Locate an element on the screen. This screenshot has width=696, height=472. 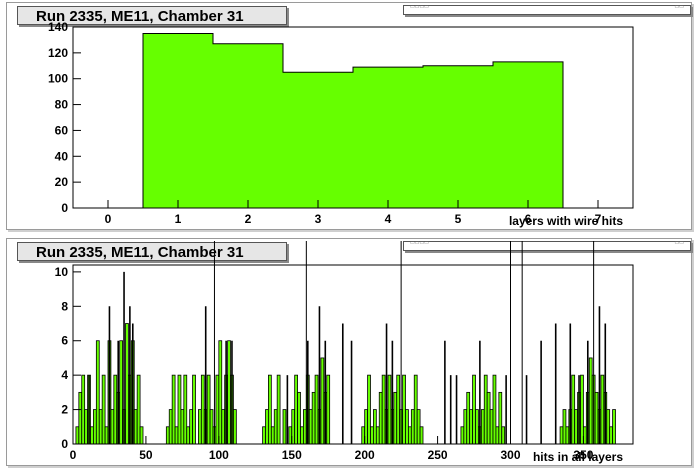
y-tick-label: 20 is located at coordinates (62, 182).